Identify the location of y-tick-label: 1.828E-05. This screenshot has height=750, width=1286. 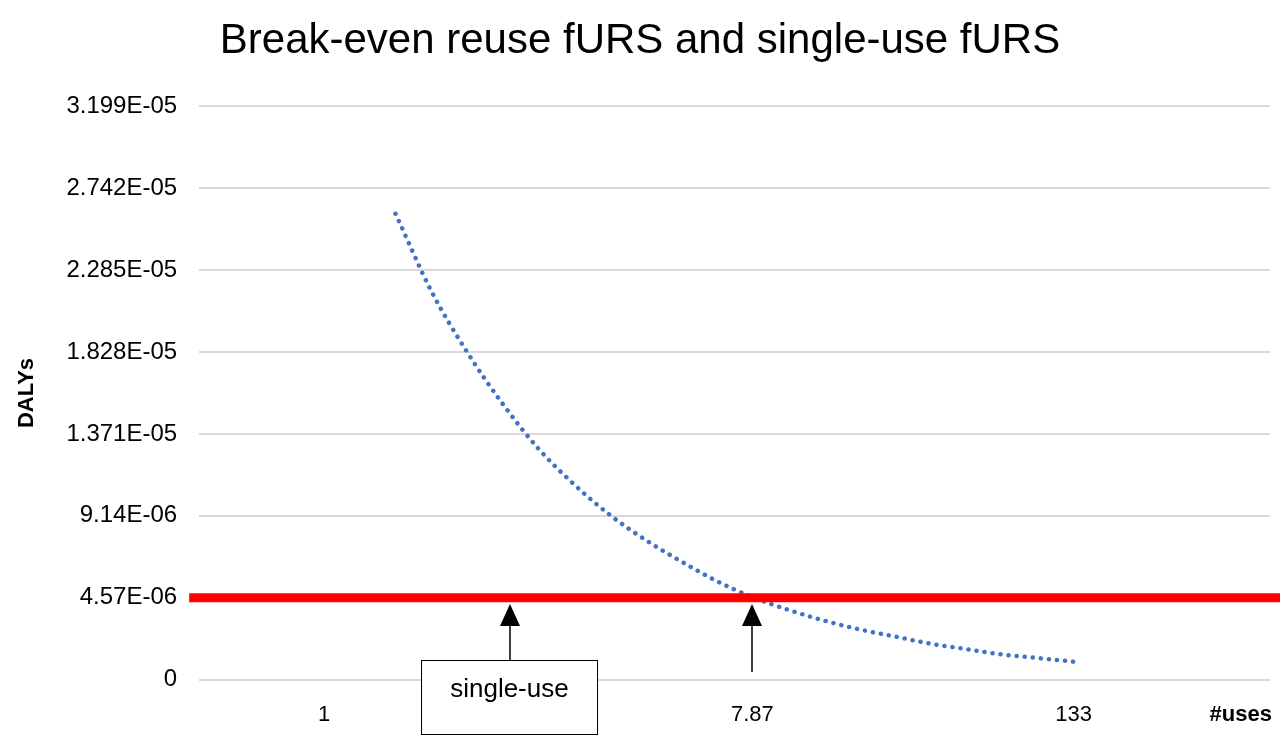
(122, 350).